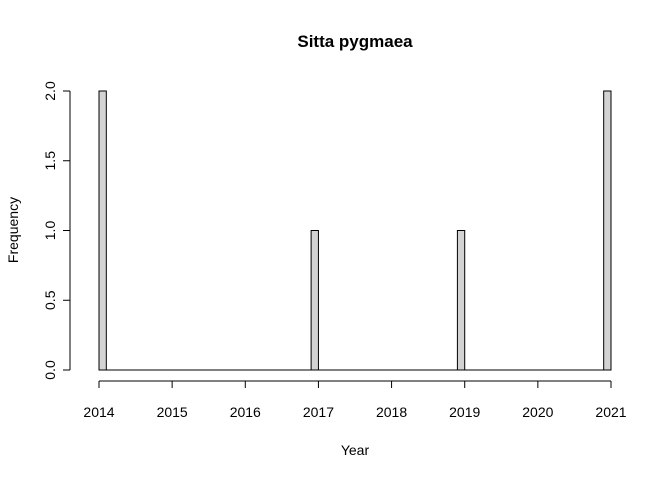 The height and width of the screenshot is (480, 672). What do you see at coordinates (50, 161) in the screenshot?
I see `y-tick-label: 1.5` at bounding box center [50, 161].